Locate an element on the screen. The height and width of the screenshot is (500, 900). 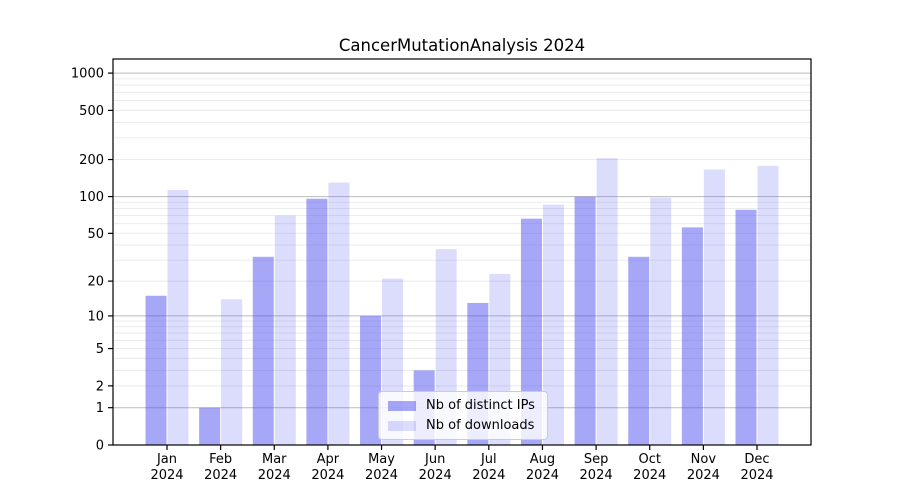
legend: Nb of distinct IPs Nb of downloads is located at coordinates (463, 415).